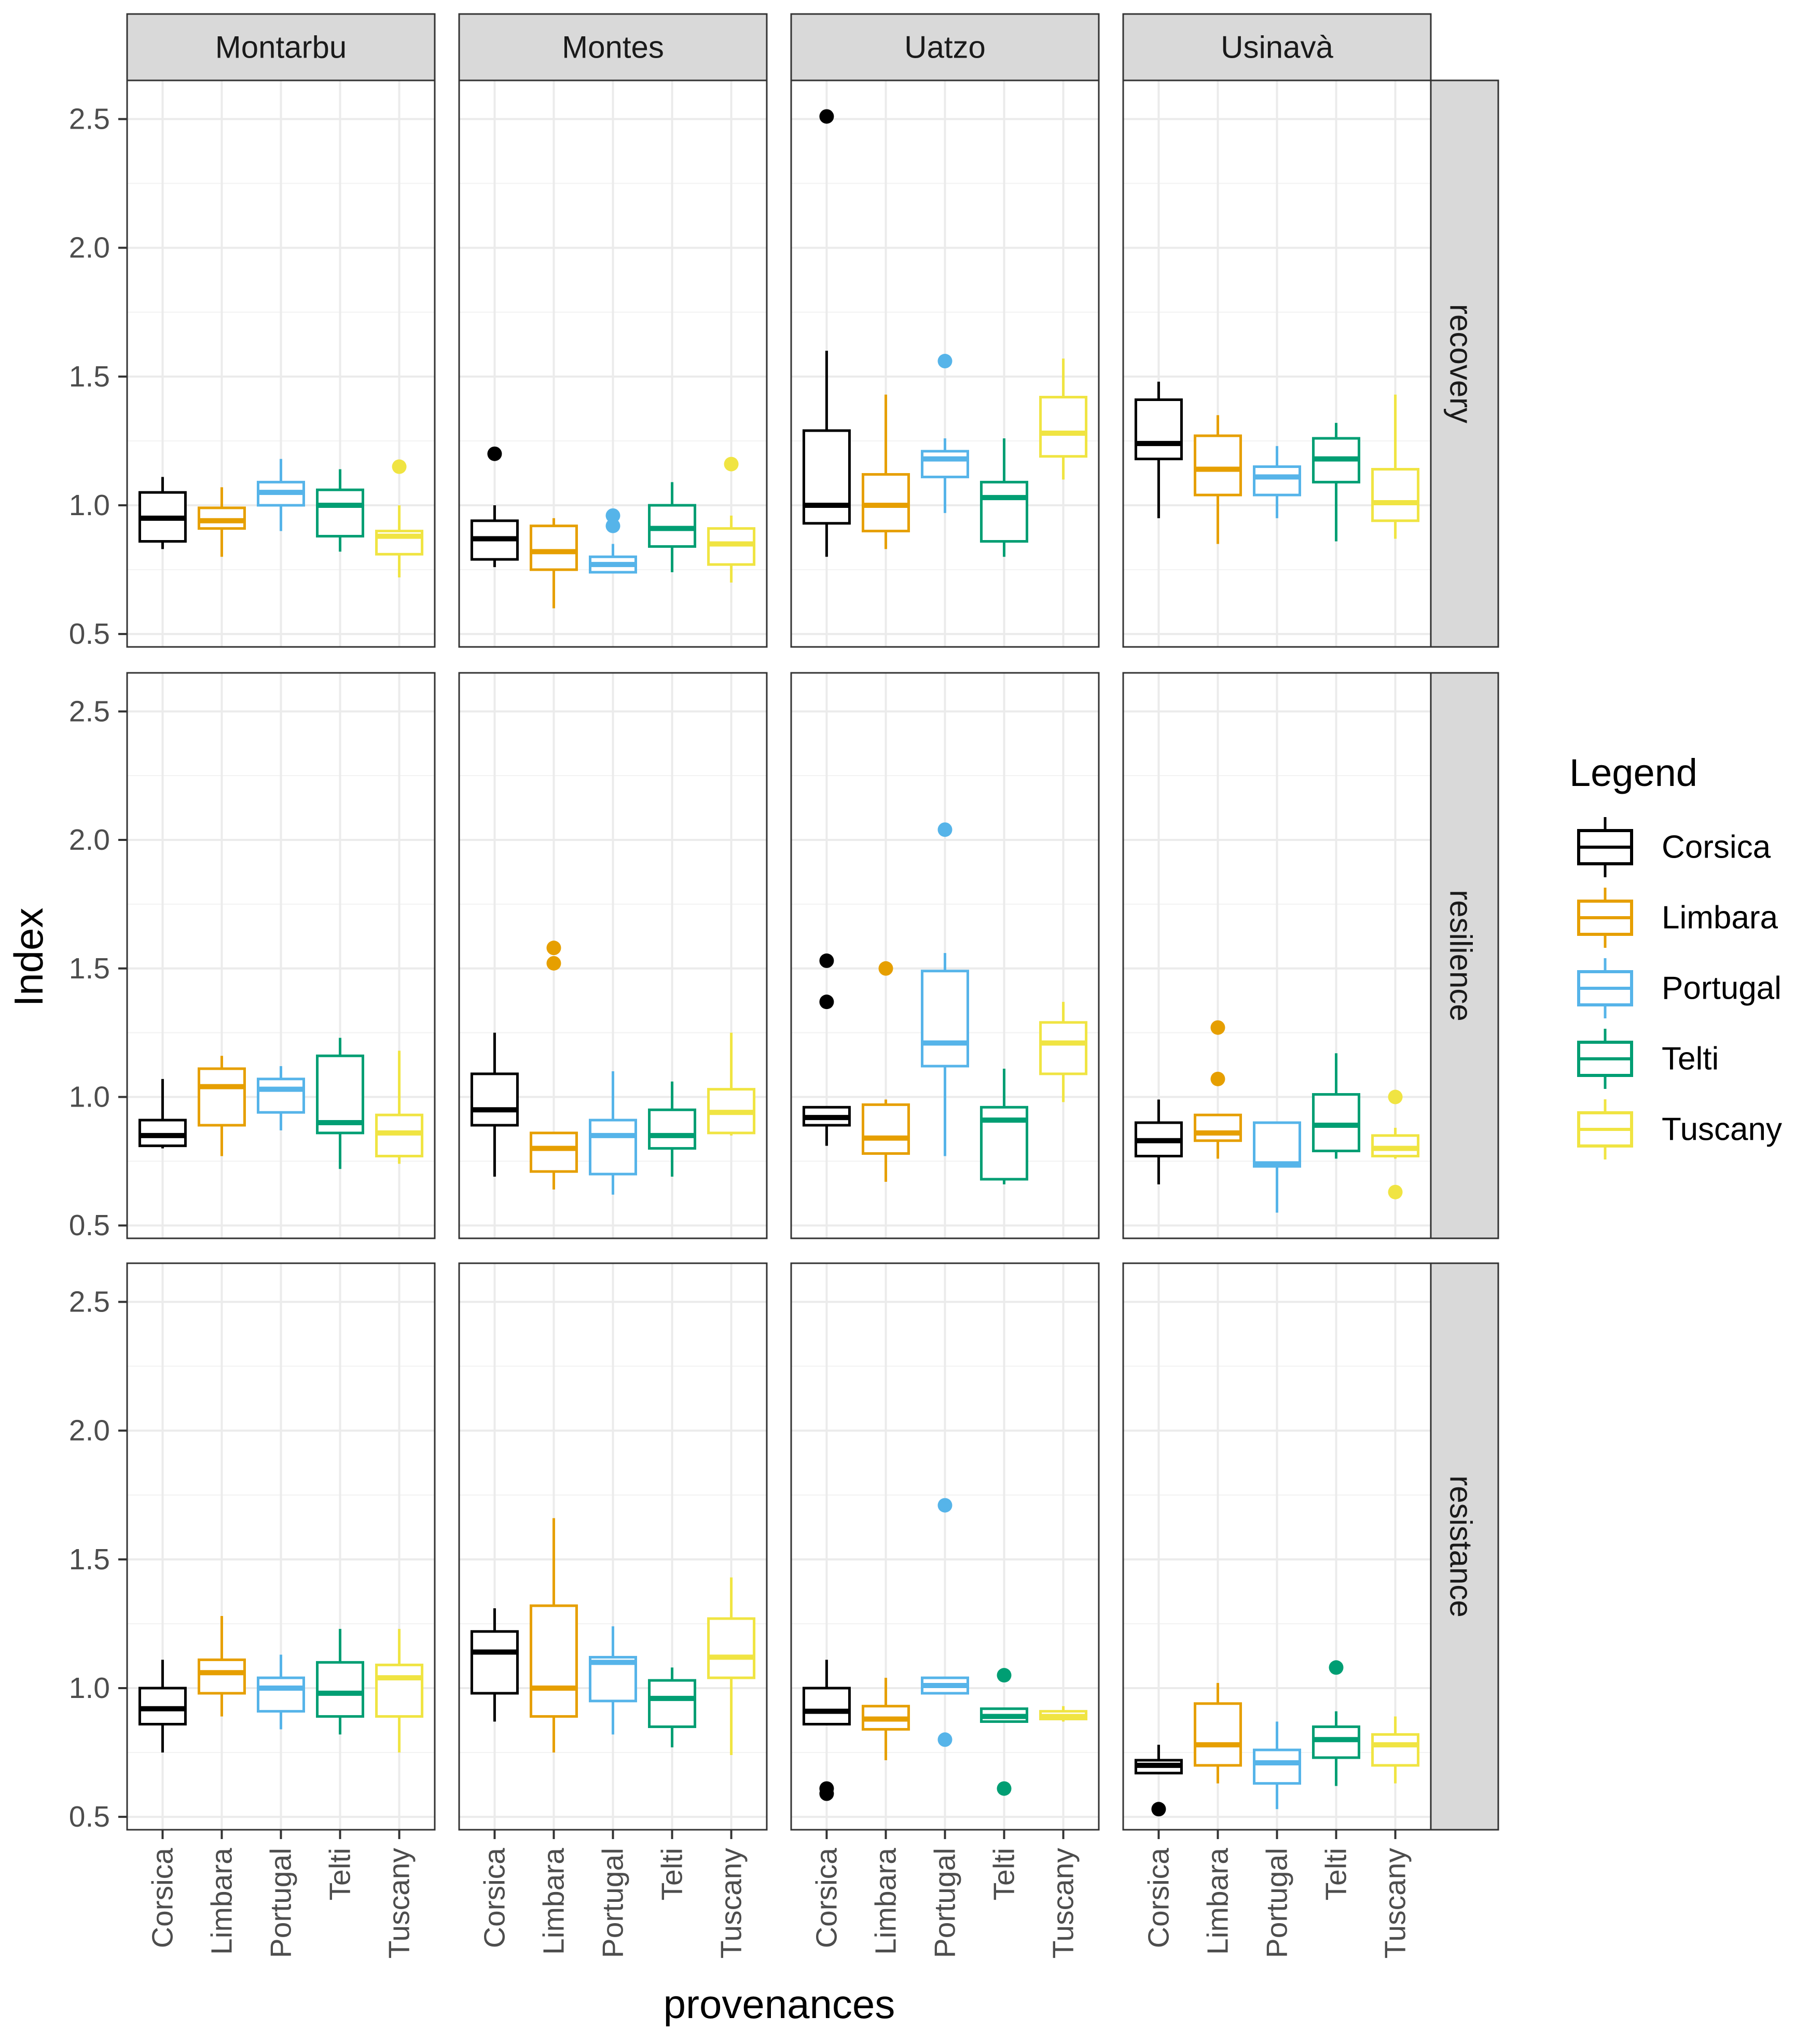 The image size is (1795, 2044). What do you see at coordinates (613, 1068) in the screenshot?
I see `boxes-resilience-Montes` at bounding box center [613, 1068].